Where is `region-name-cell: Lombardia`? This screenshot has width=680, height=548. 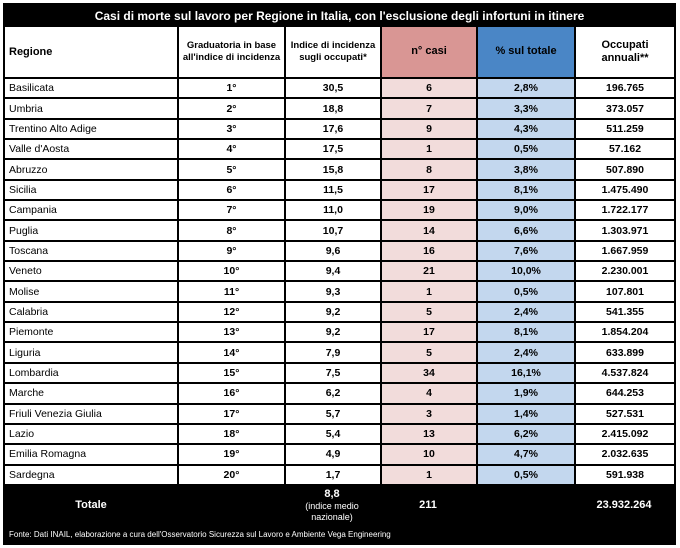 region-name-cell: Lombardia is located at coordinates (34, 372).